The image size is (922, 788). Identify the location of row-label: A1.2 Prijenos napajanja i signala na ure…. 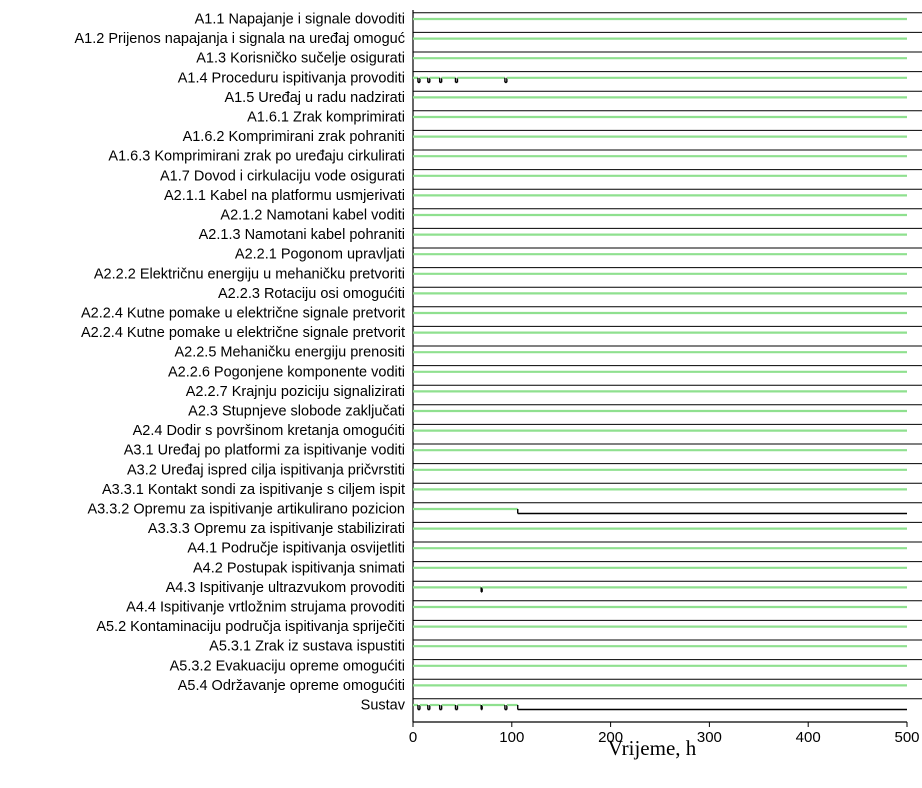
(240, 39).